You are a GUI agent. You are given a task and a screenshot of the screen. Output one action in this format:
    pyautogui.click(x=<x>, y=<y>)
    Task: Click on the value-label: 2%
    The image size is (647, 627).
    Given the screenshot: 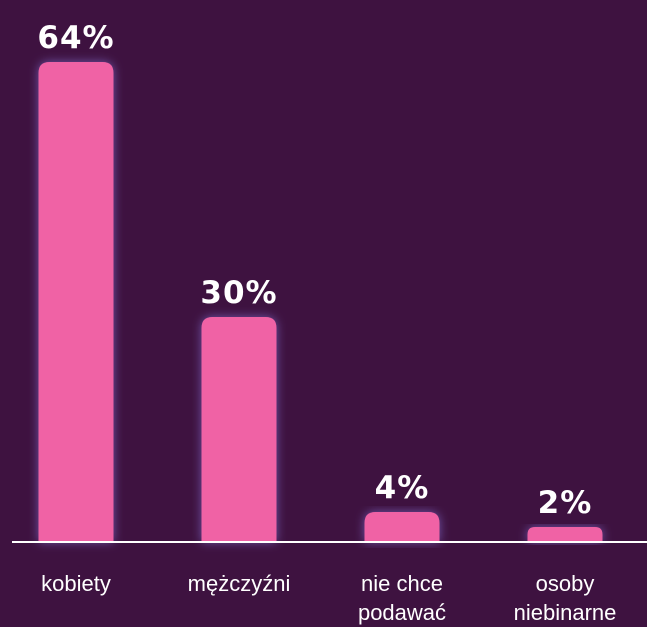 What is the action you would take?
    pyautogui.click(x=565, y=503)
    